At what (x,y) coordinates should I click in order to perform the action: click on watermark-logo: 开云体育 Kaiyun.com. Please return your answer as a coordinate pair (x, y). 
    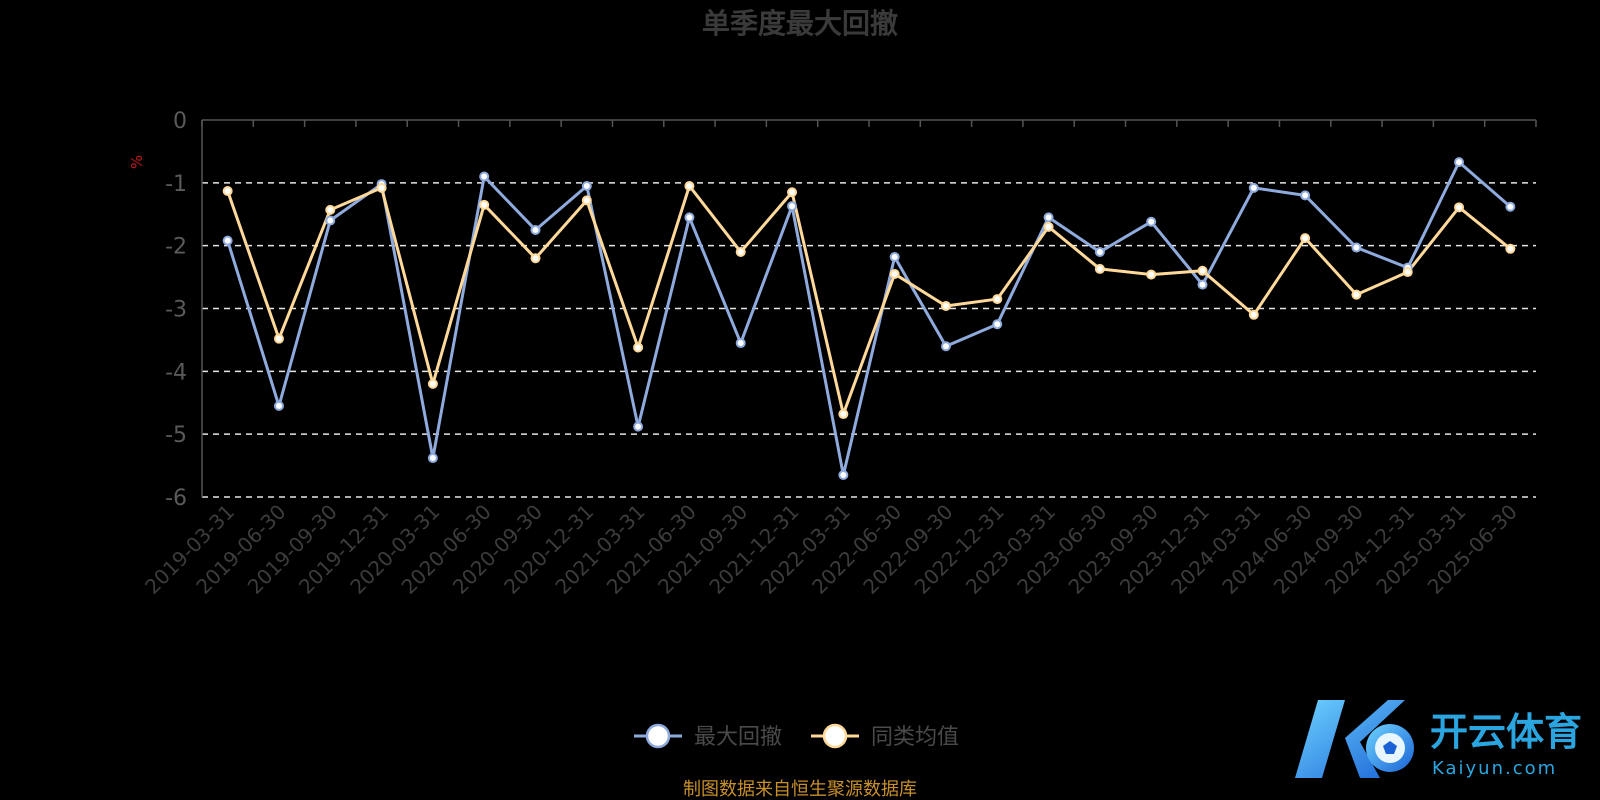
    Looking at the image, I should click on (1438, 739).